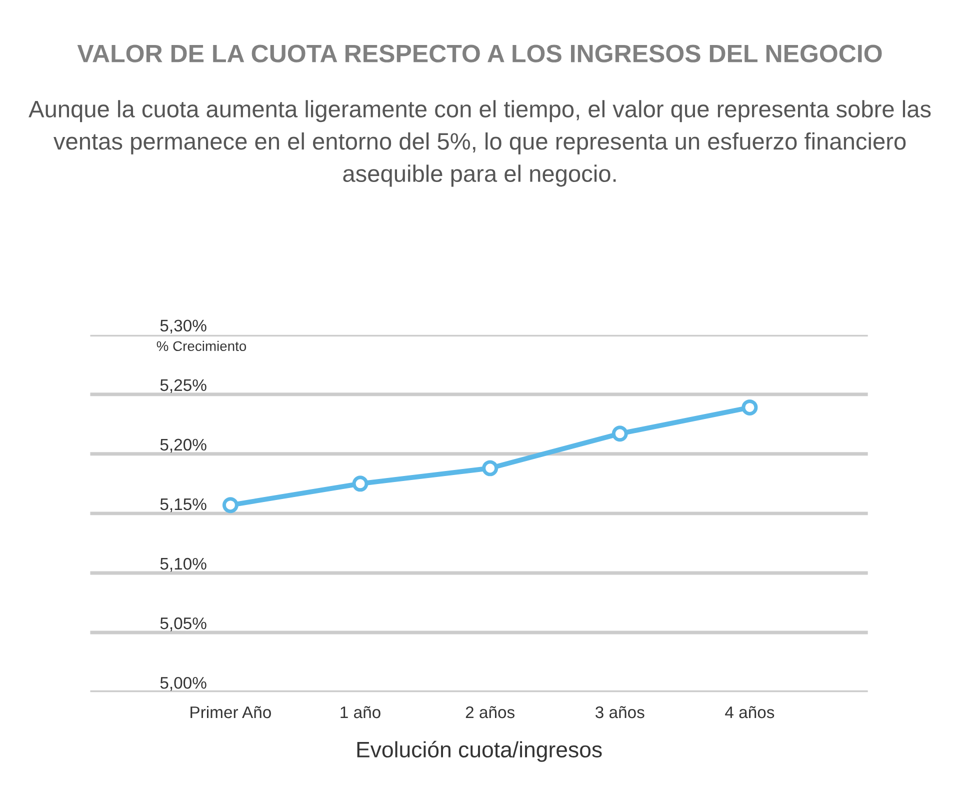 Image resolution: width=960 pixels, height=801 pixels. I want to click on x-tick-label: Primer Año, so click(230, 712).